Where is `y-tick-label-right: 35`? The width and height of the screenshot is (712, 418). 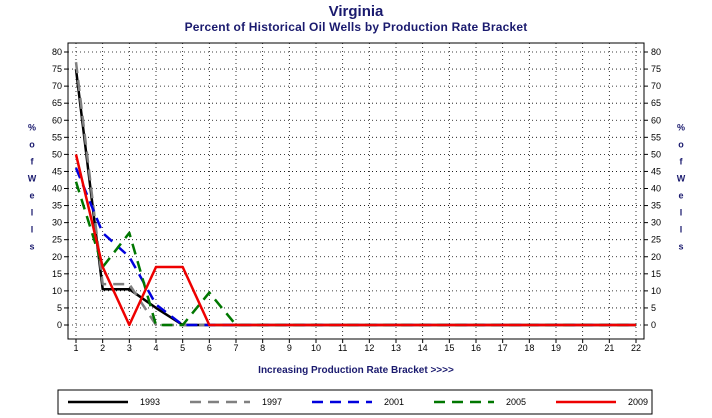 y-tick-label-right: 35 is located at coordinates (656, 206).